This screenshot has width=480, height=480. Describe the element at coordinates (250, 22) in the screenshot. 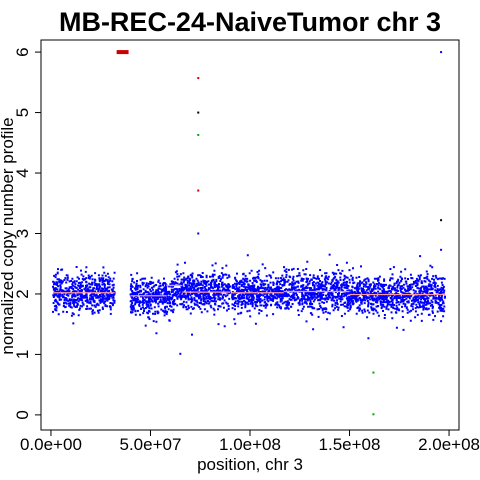

I see `chart-title: MB-REC-24-NaiveTumor chr 3` at that location.